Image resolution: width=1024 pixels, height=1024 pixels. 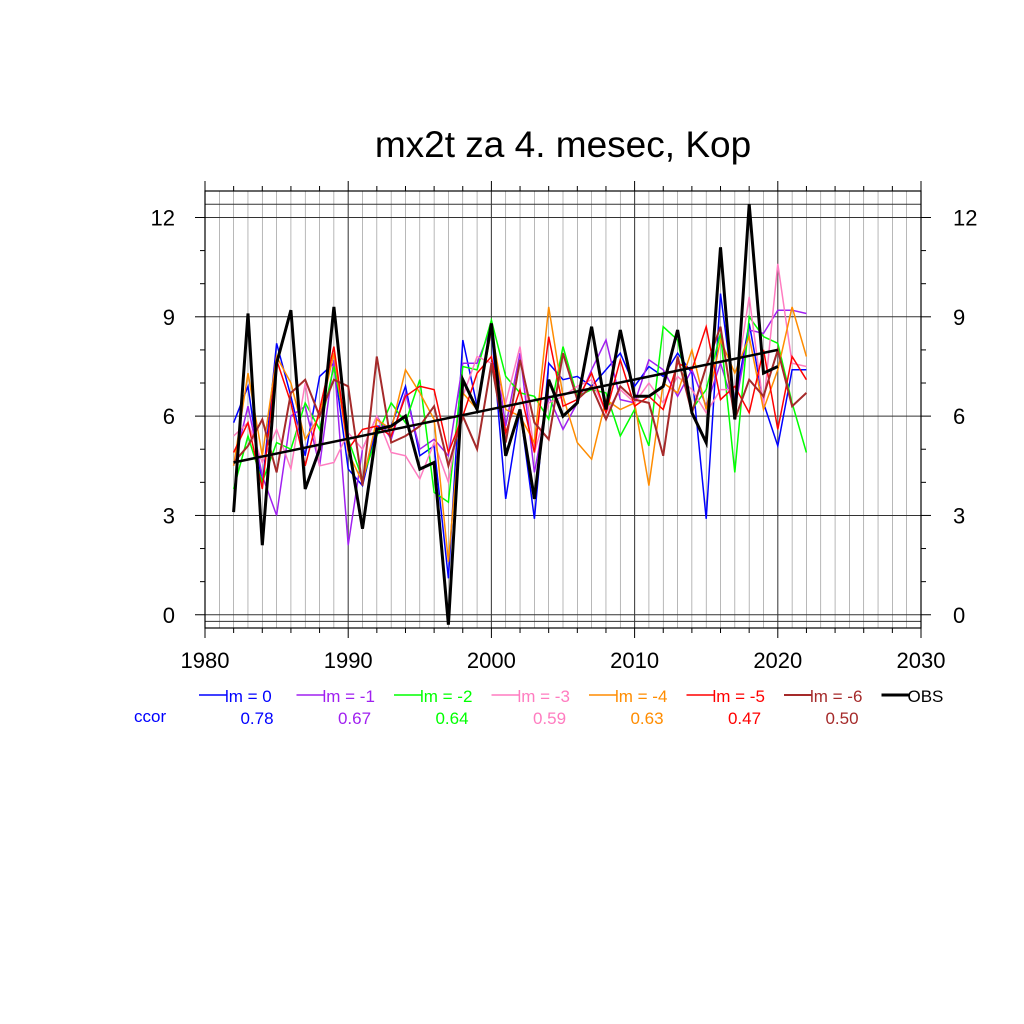 I want to click on y-tick-label-left: 6, so click(x=169, y=416).